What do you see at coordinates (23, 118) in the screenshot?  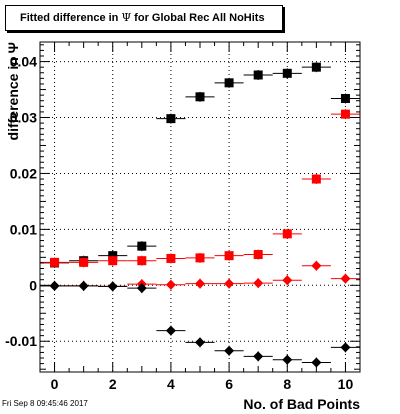 I see `y-tick-label: 0.03` at bounding box center [23, 118].